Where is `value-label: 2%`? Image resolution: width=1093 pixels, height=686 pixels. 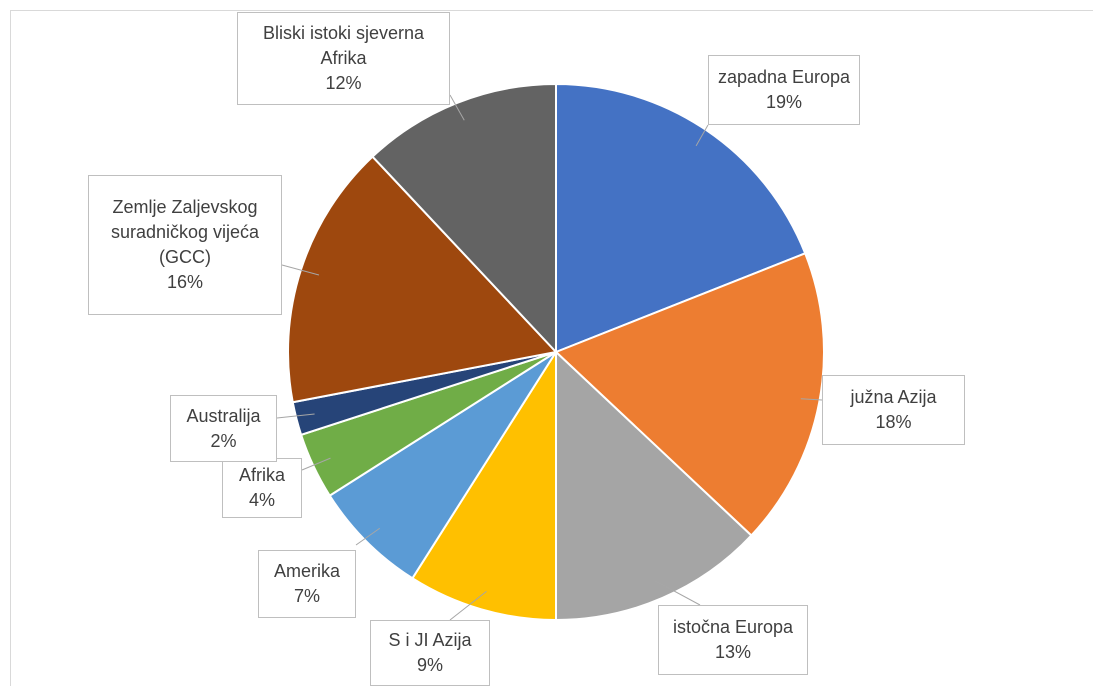 value-label: 2% is located at coordinates (223, 440).